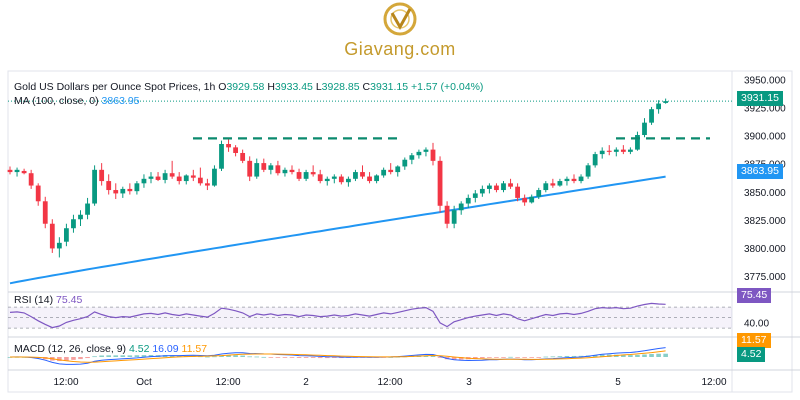 This screenshot has height=400, width=800. What do you see at coordinates (765, 137) in the screenshot?
I see `y-tick-label: 3900.000` at bounding box center [765, 137].